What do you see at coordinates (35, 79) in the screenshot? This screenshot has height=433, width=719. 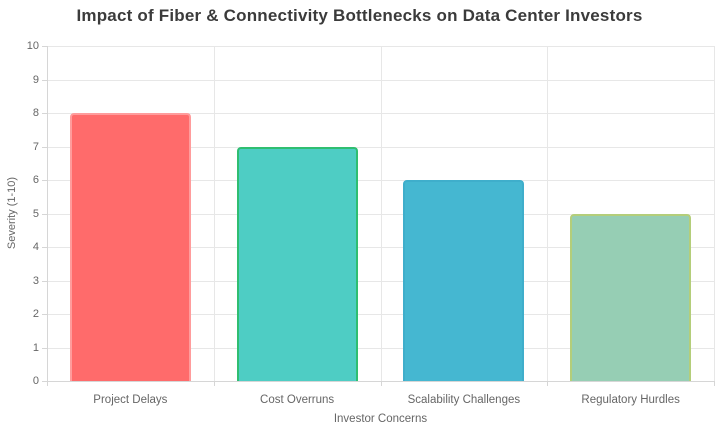 I see `y-tick-label-9: 9` at bounding box center [35, 79].